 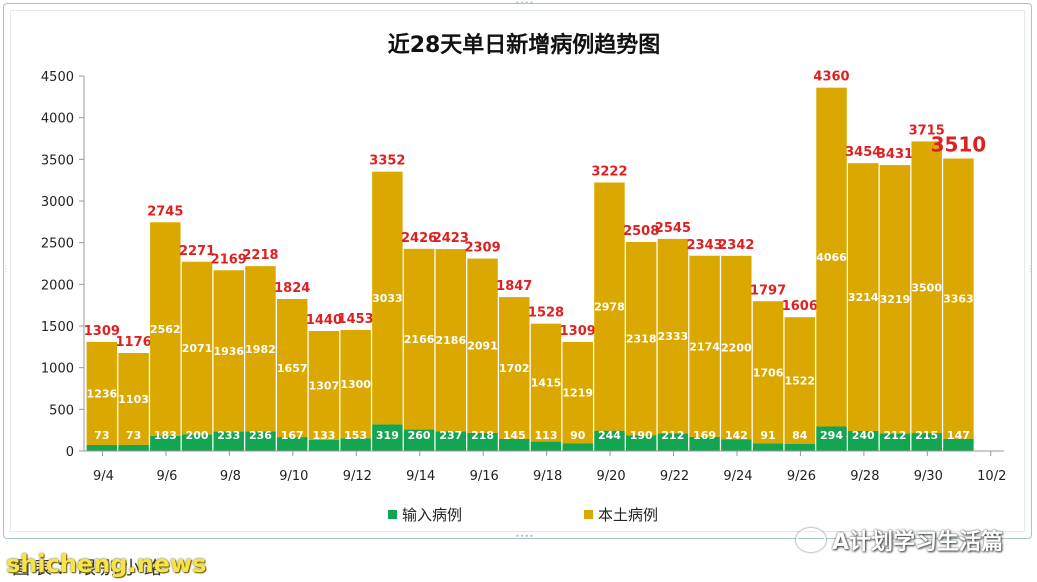 I want to click on data-label-imported: 200, so click(x=197, y=435).